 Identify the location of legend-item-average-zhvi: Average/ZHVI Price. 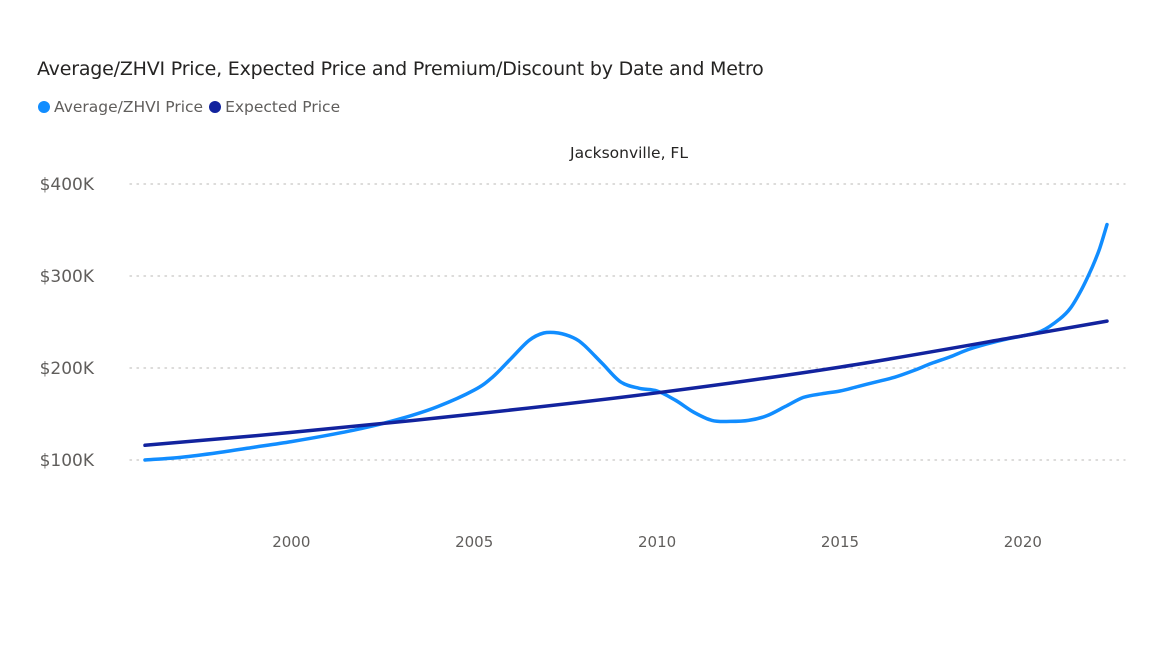
(120, 107).